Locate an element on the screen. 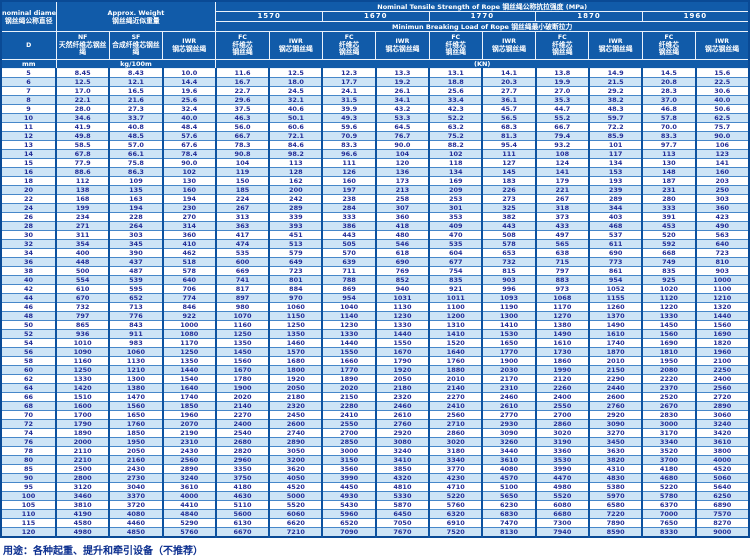  value-cell: 3200 is located at coordinates (295, 460).